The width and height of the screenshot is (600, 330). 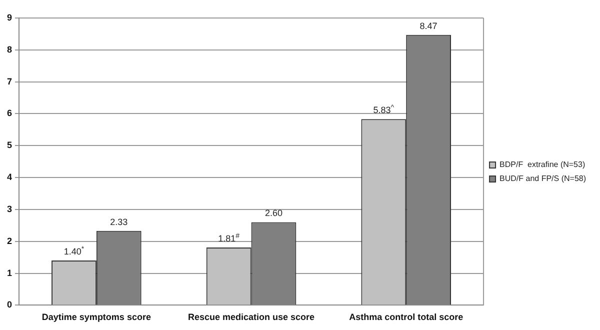 I want to click on data-label: 2.60, so click(x=273, y=213).